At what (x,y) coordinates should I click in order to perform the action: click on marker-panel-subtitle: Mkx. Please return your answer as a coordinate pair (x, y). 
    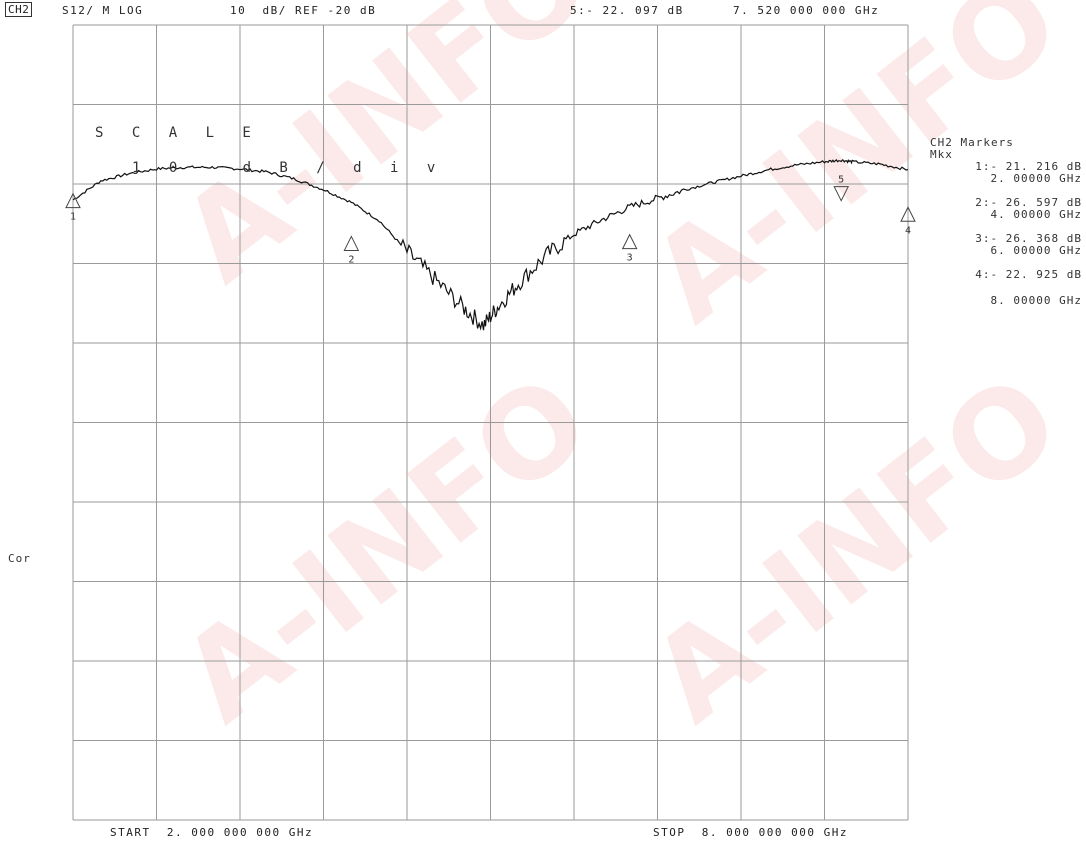
    Looking at the image, I should click on (941, 154).